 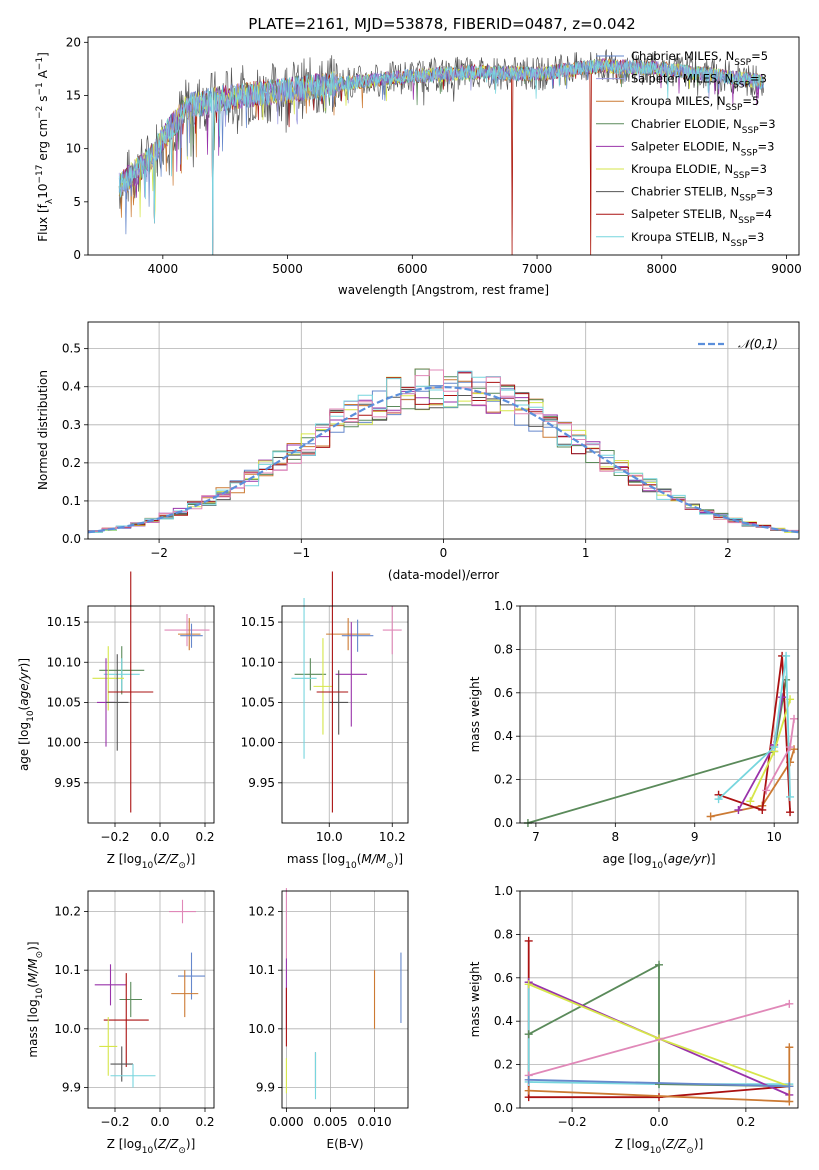 I want to click on x-axis-label: E(B-V), so click(x=344, y=1144).